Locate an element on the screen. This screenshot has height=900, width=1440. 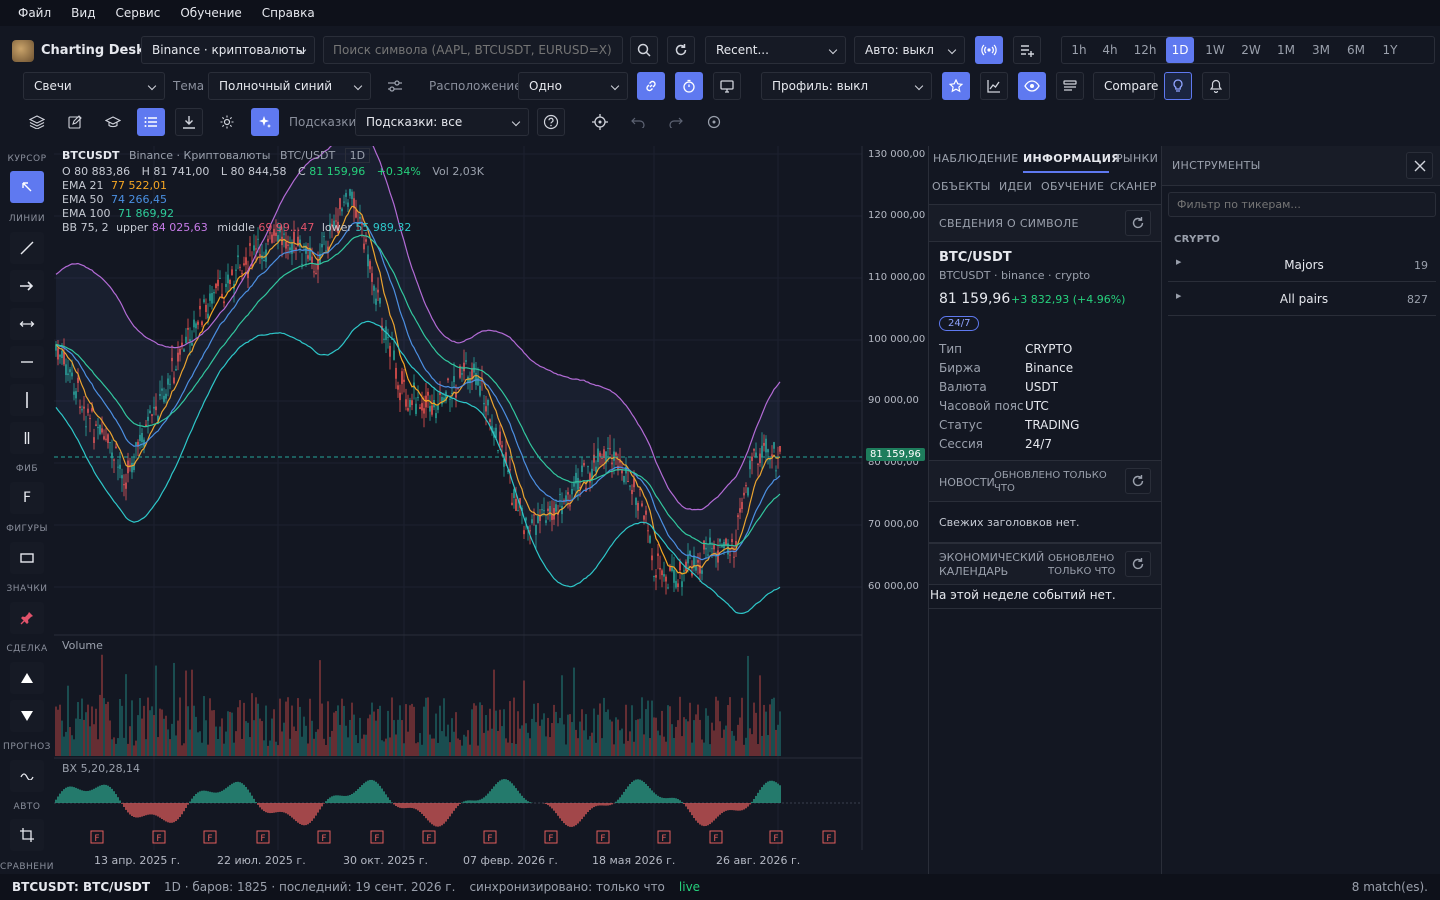
short-position-tool is located at coordinates (27, 716).